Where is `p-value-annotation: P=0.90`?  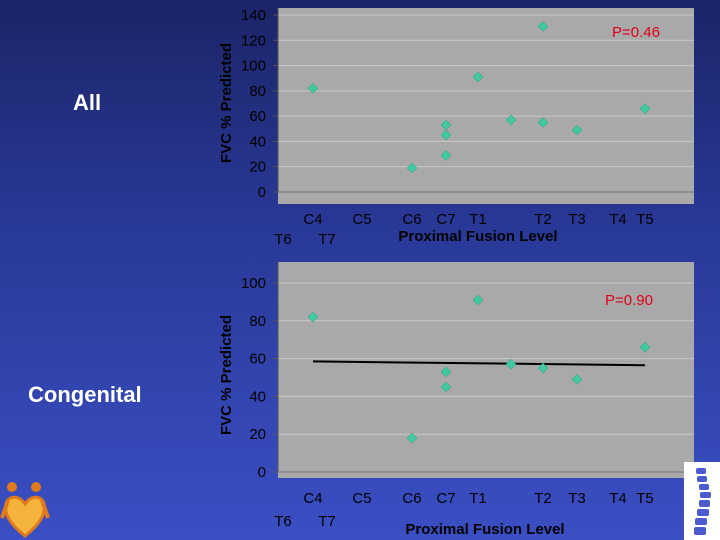 p-value-annotation: P=0.90 is located at coordinates (629, 300).